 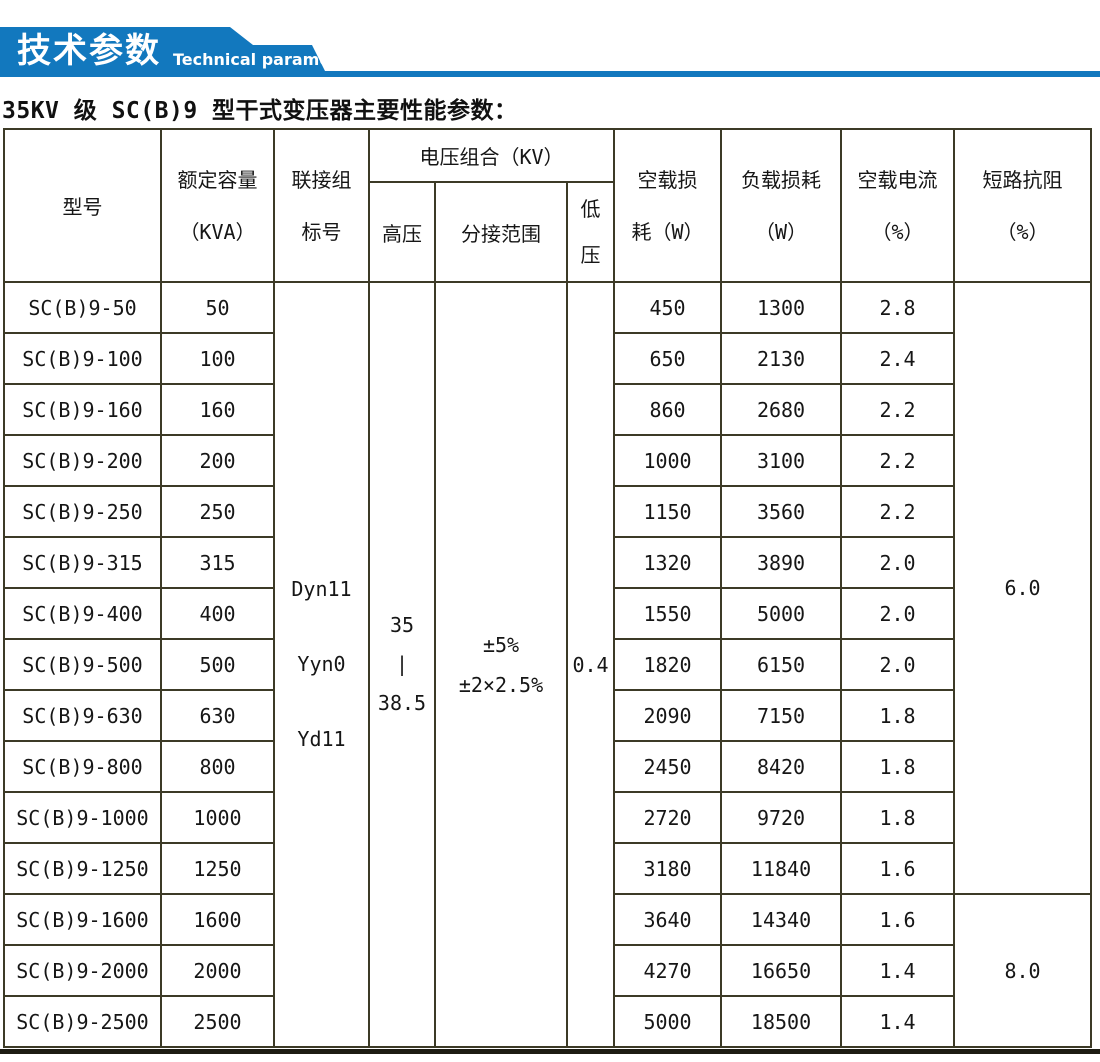 What do you see at coordinates (547, 613) in the screenshot?
I see `table-row: SC(B)9-400 400 1550 5000 2.0` at bounding box center [547, 613].